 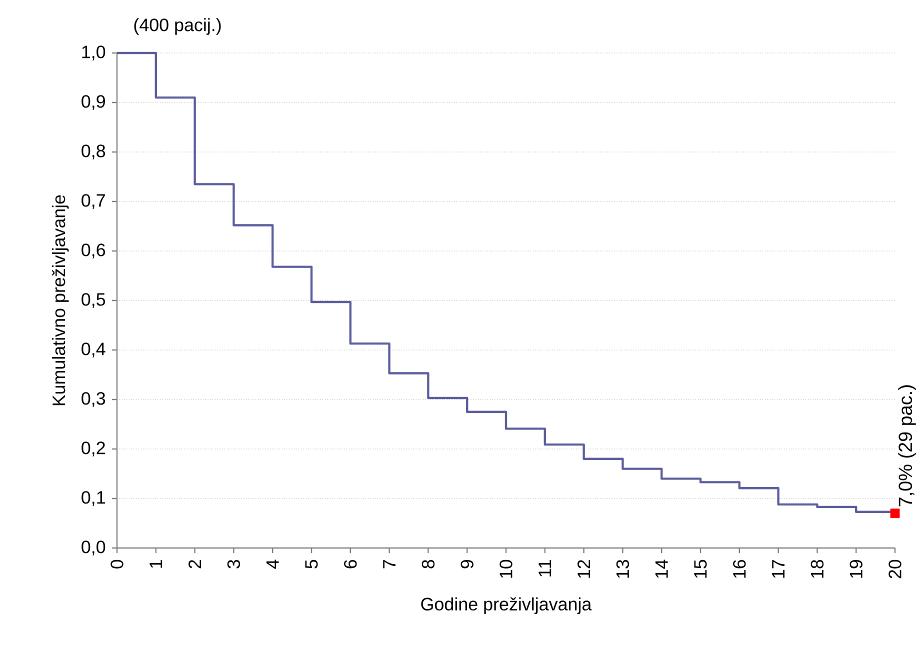 I want to click on y-tick-label: 0,8, so click(x=94, y=152).